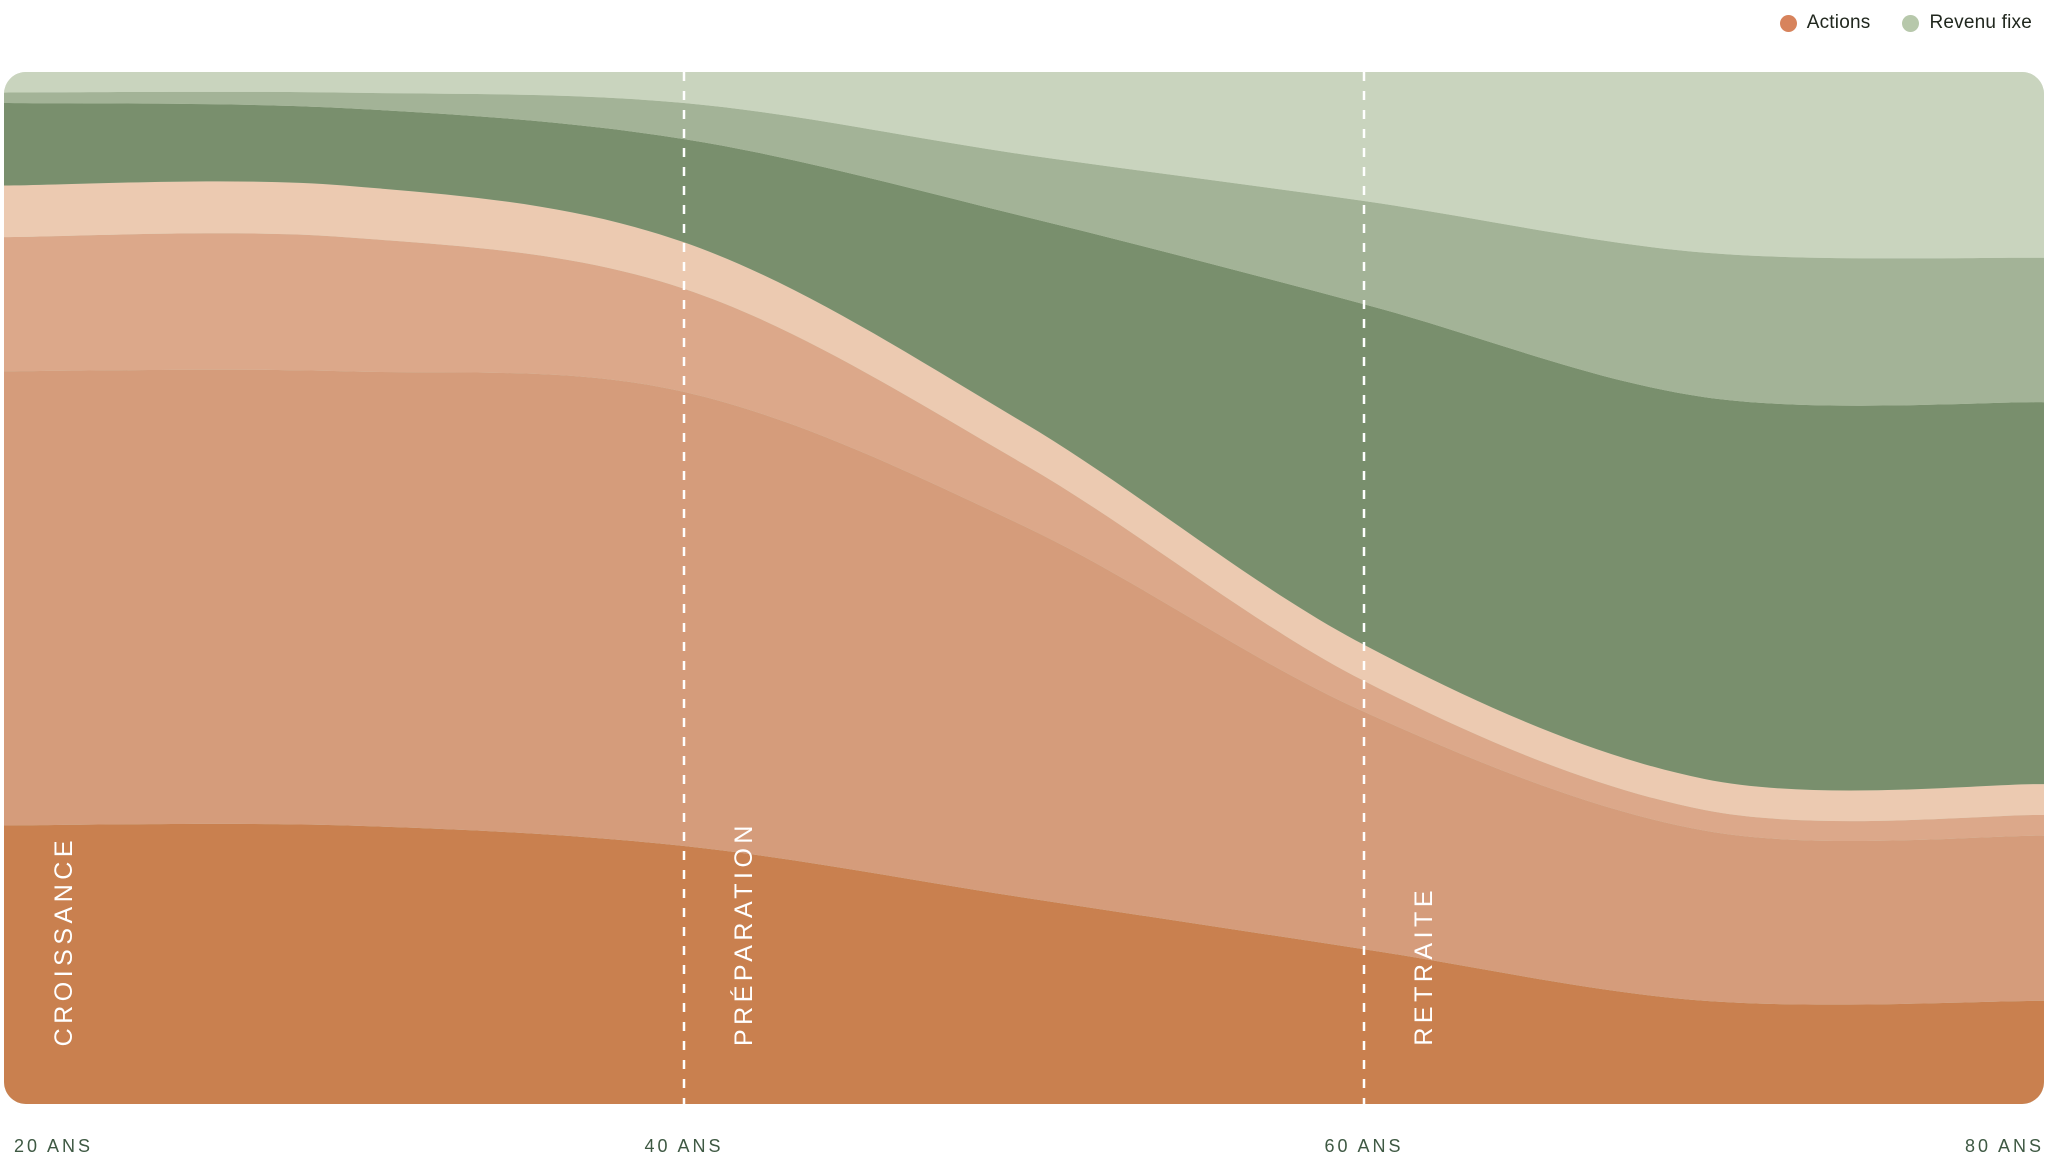 Image resolution: width=2048 pixels, height=1164 pixels. Describe the element at coordinates (1788, 23) in the screenshot. I see `actions-legend-dot-icon` at that location.